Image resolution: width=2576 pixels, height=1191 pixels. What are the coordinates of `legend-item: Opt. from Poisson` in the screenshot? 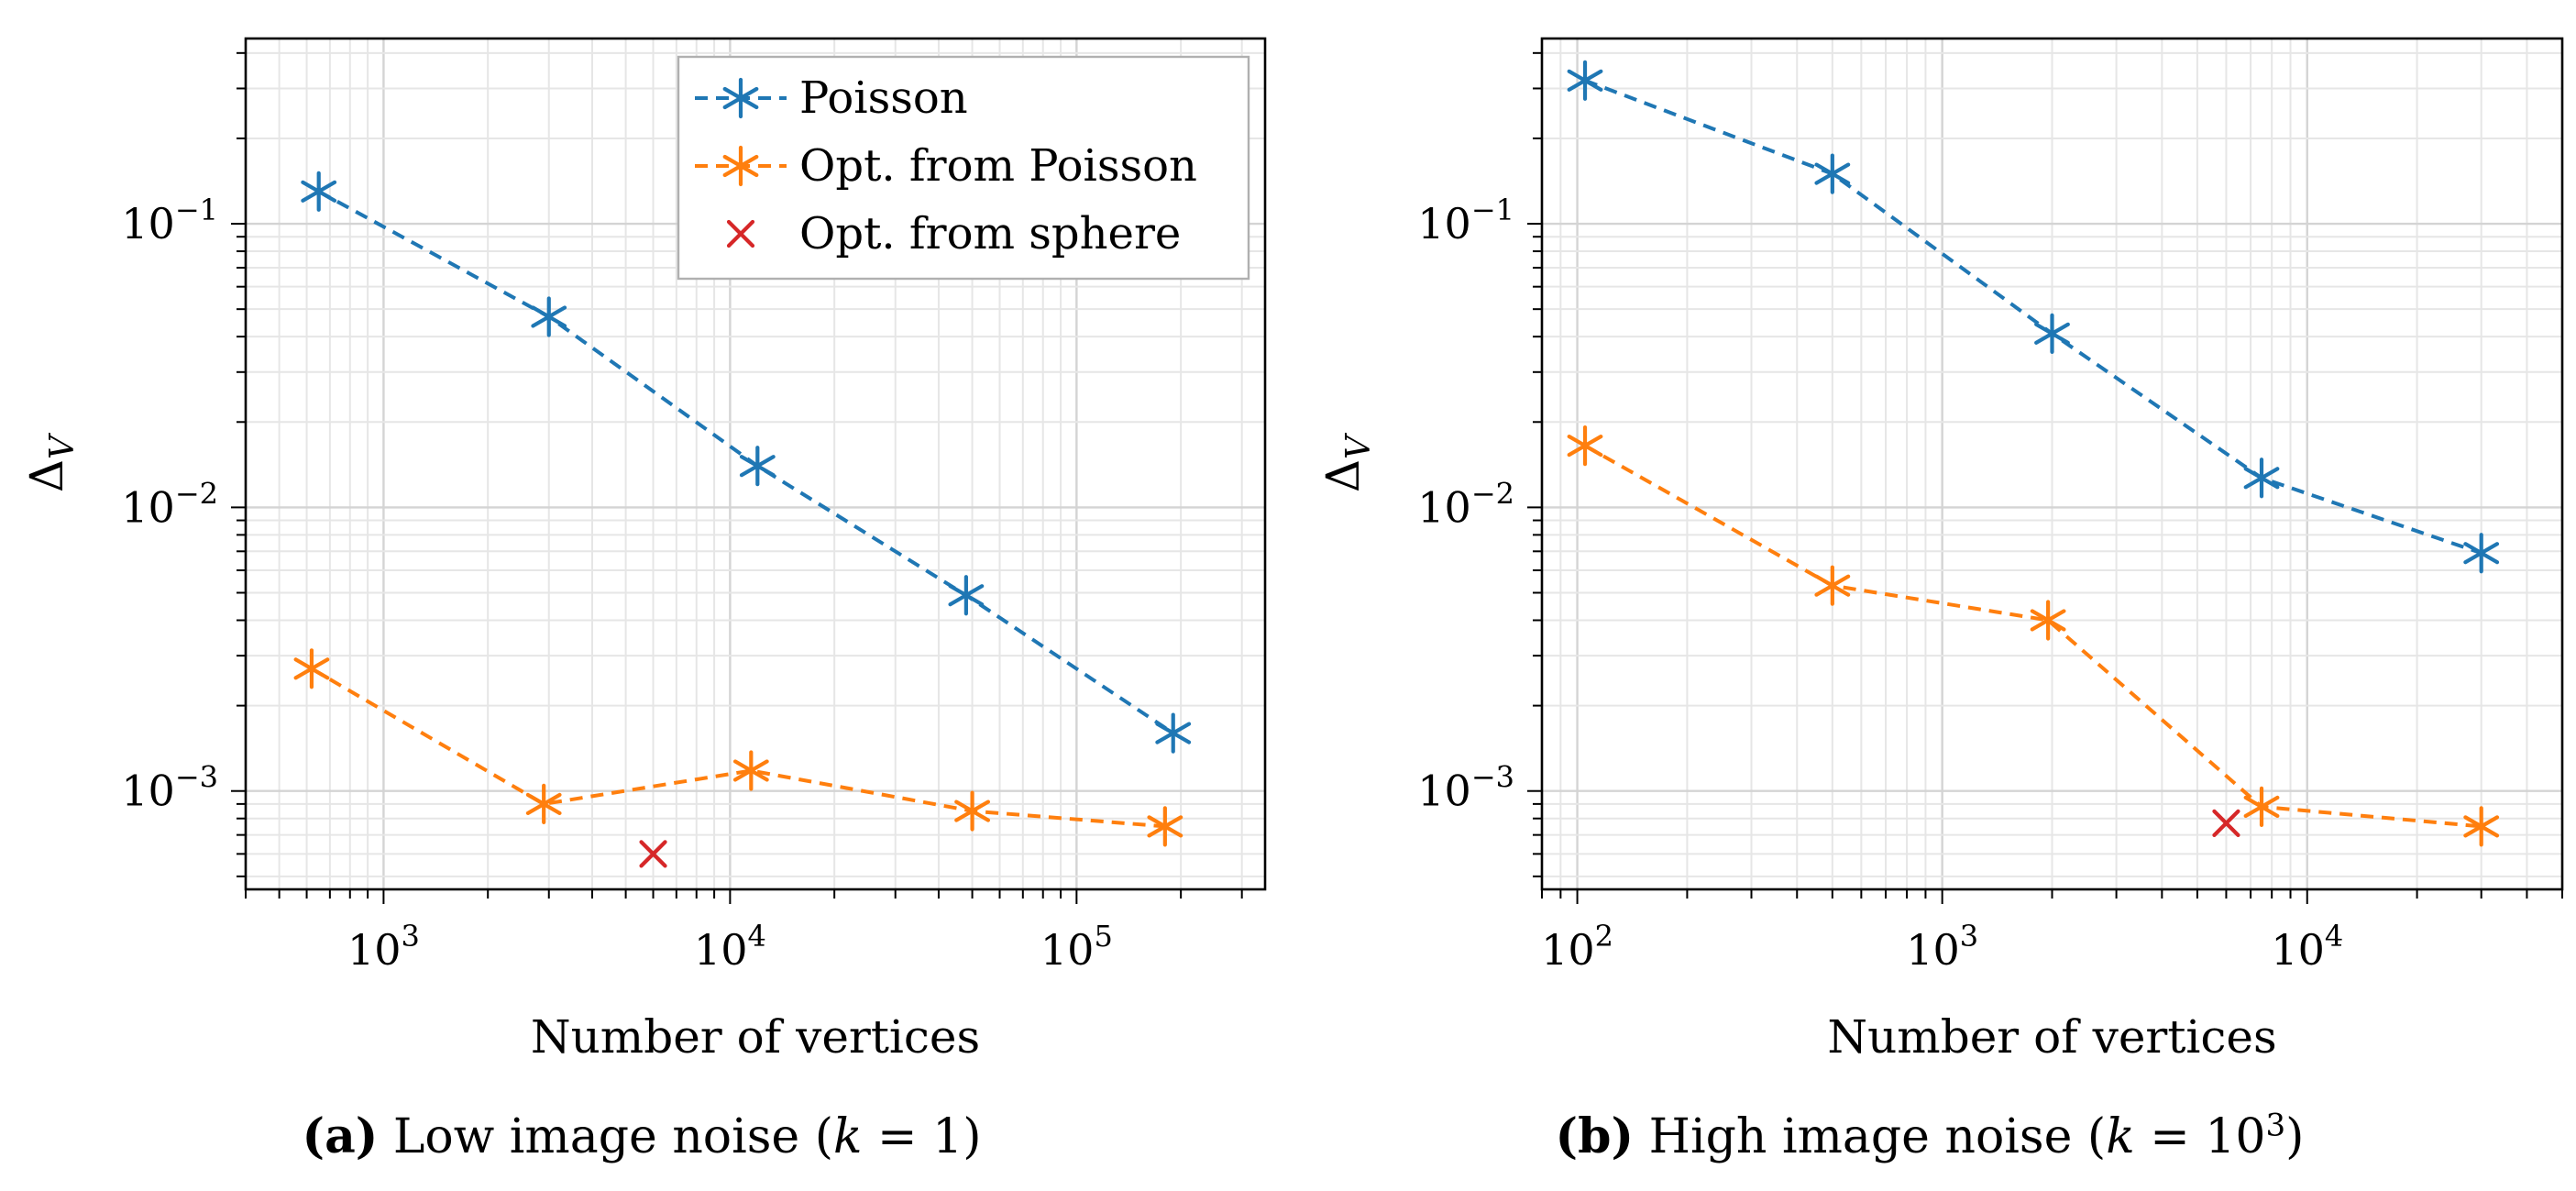 It's located at (946, 166).